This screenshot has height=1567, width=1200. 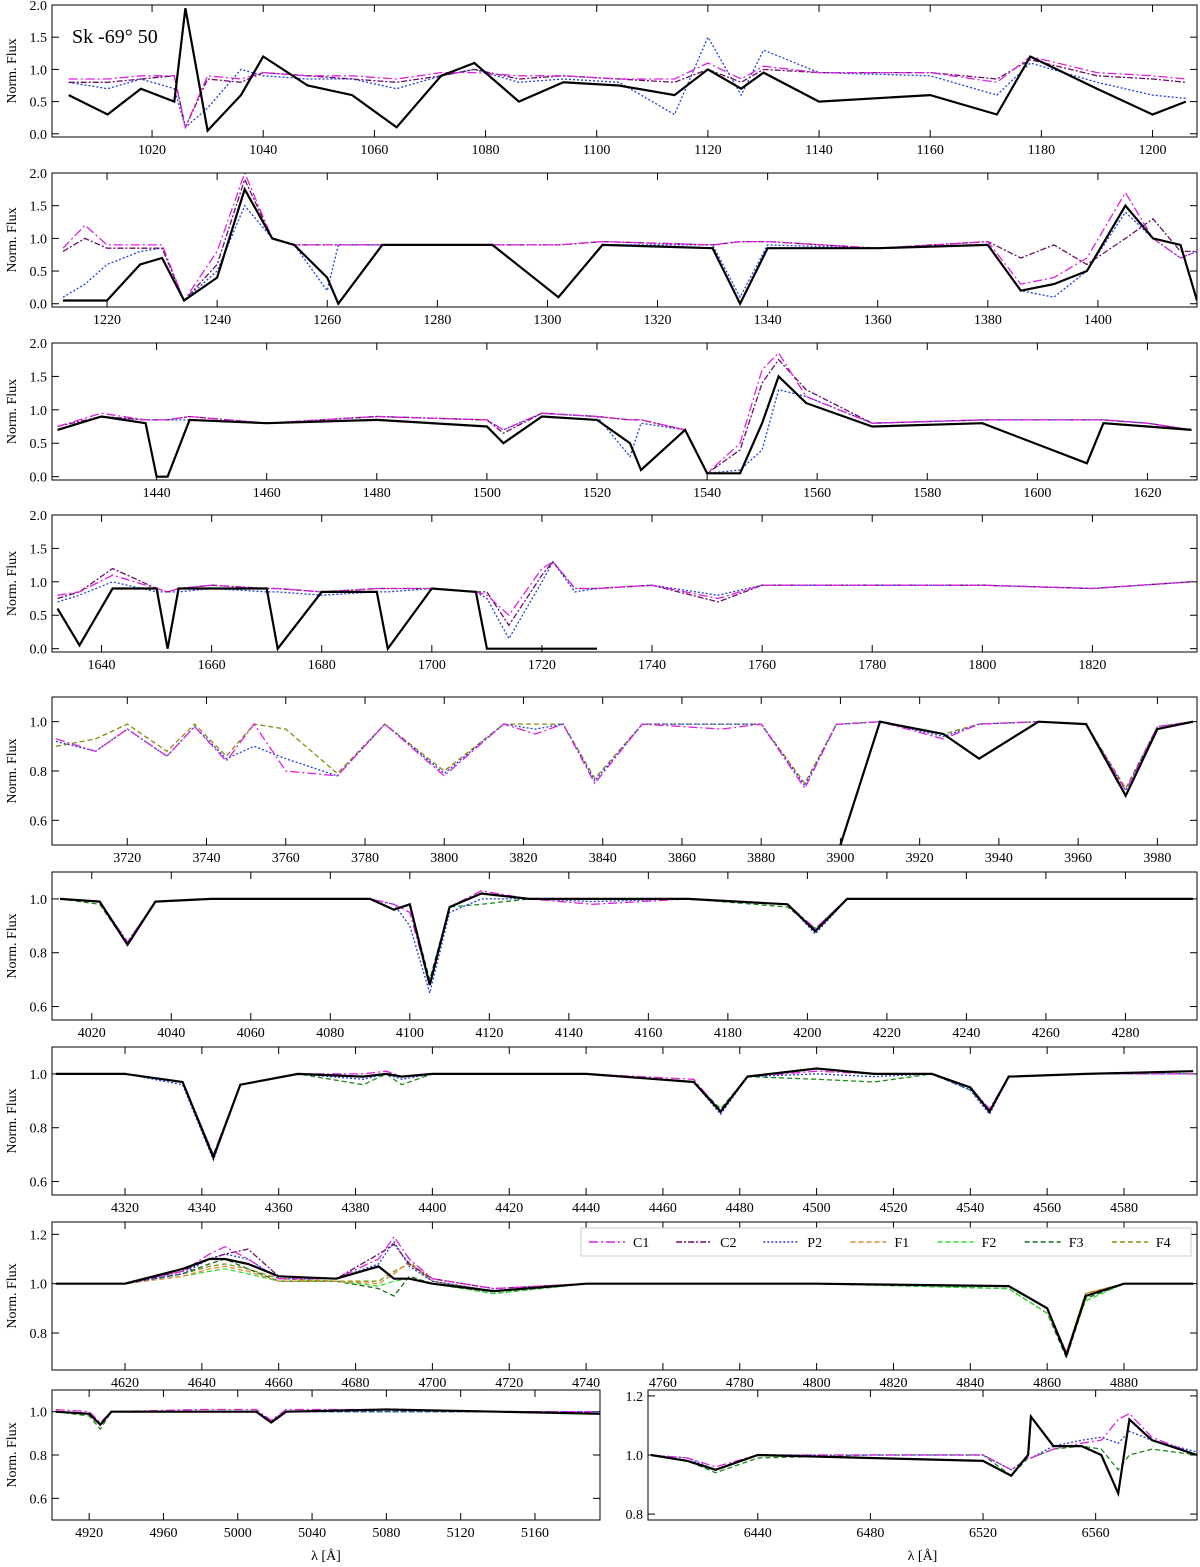 I want to click on x-tick-label: 1780, so click(x=872, y=665).